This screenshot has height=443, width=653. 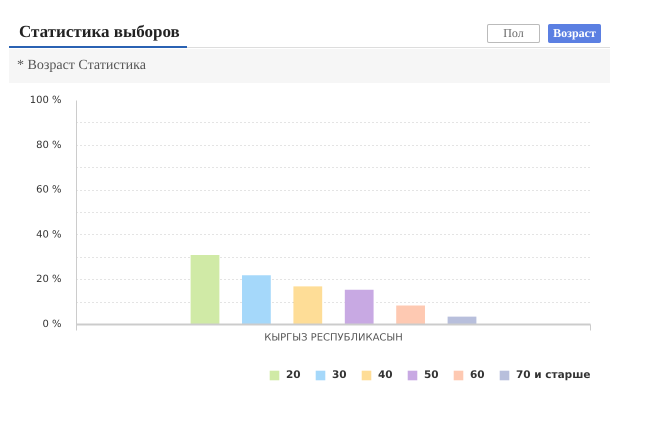 What do you see at coordinates (386, 375) in the screenshot?
I see `legend-label: 40` at bounding box center [386, 375].